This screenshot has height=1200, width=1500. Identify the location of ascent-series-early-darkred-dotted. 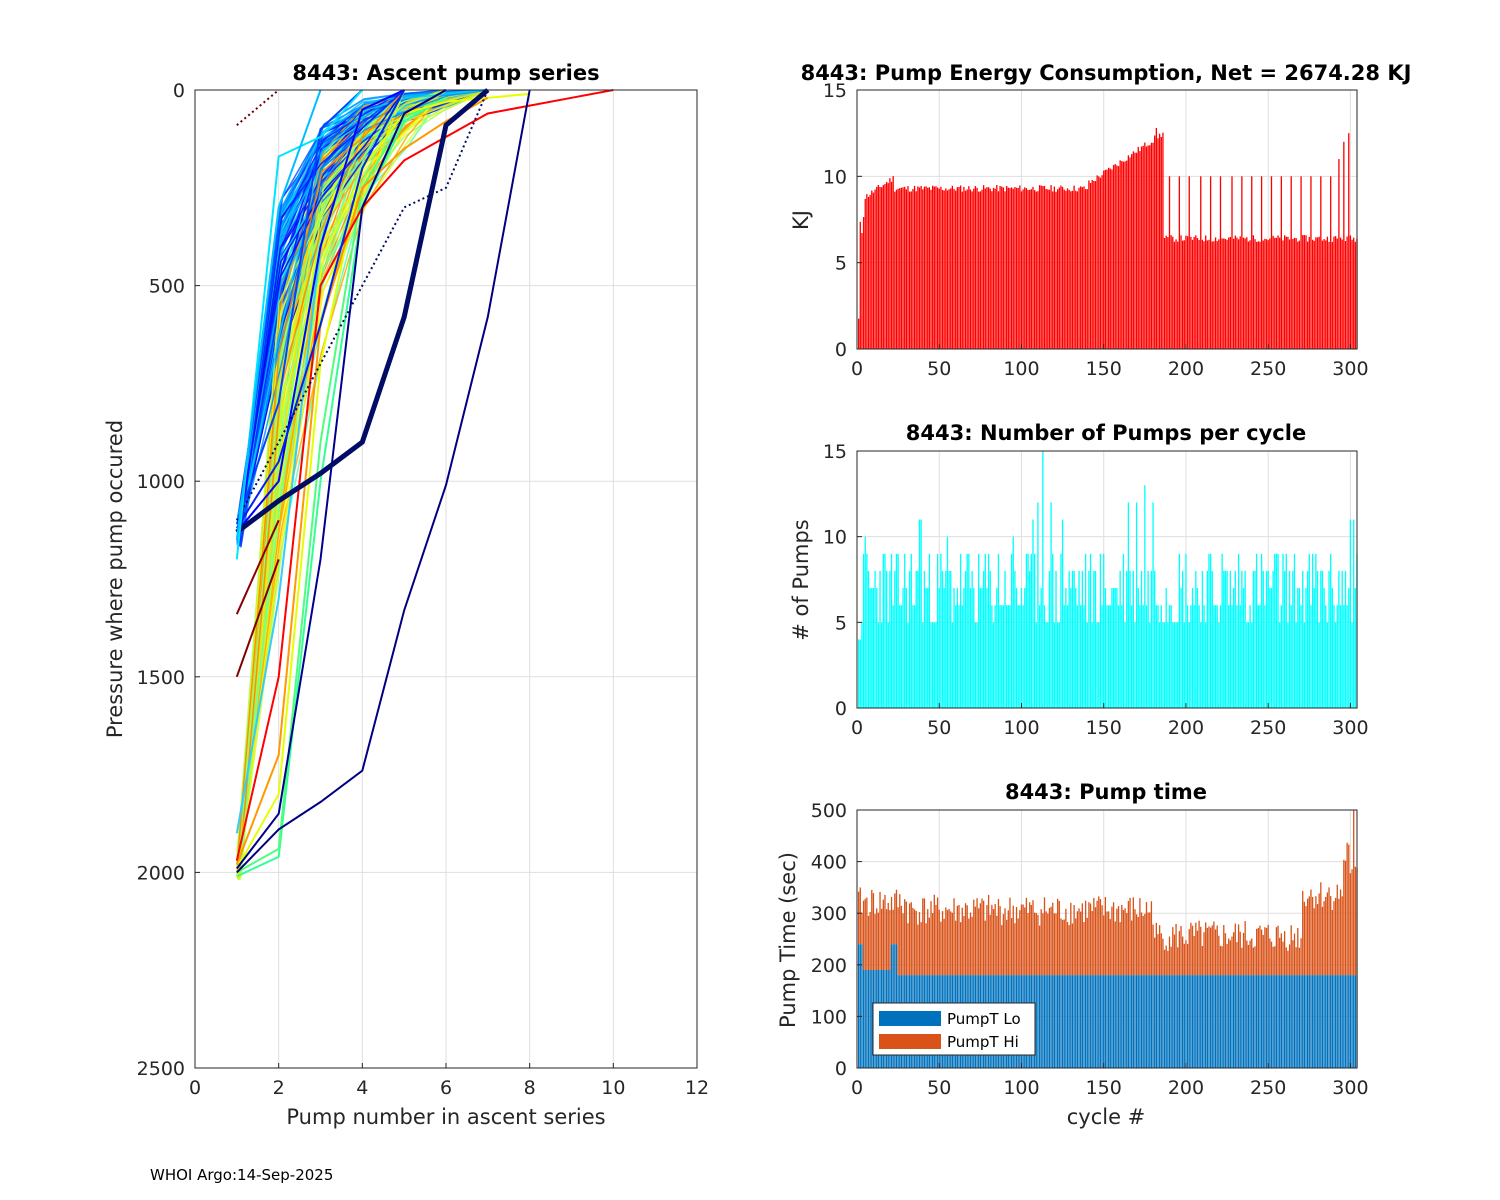
(258, 107).